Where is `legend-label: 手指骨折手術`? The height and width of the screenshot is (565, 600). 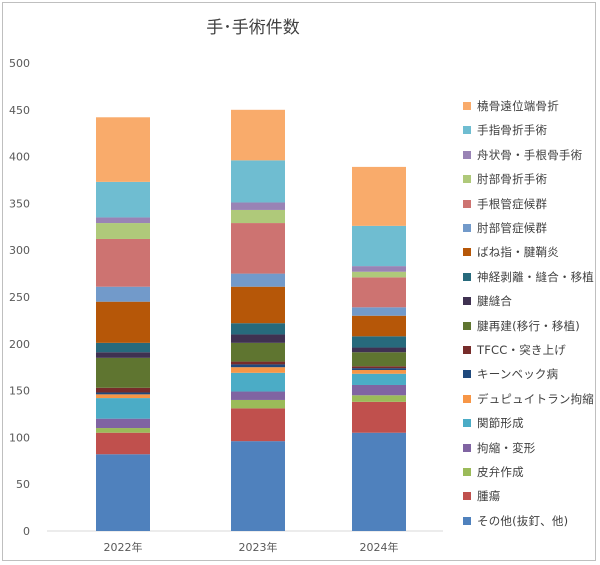 legend-label: 手指骨折手術 is located at coordinates (512, 130).